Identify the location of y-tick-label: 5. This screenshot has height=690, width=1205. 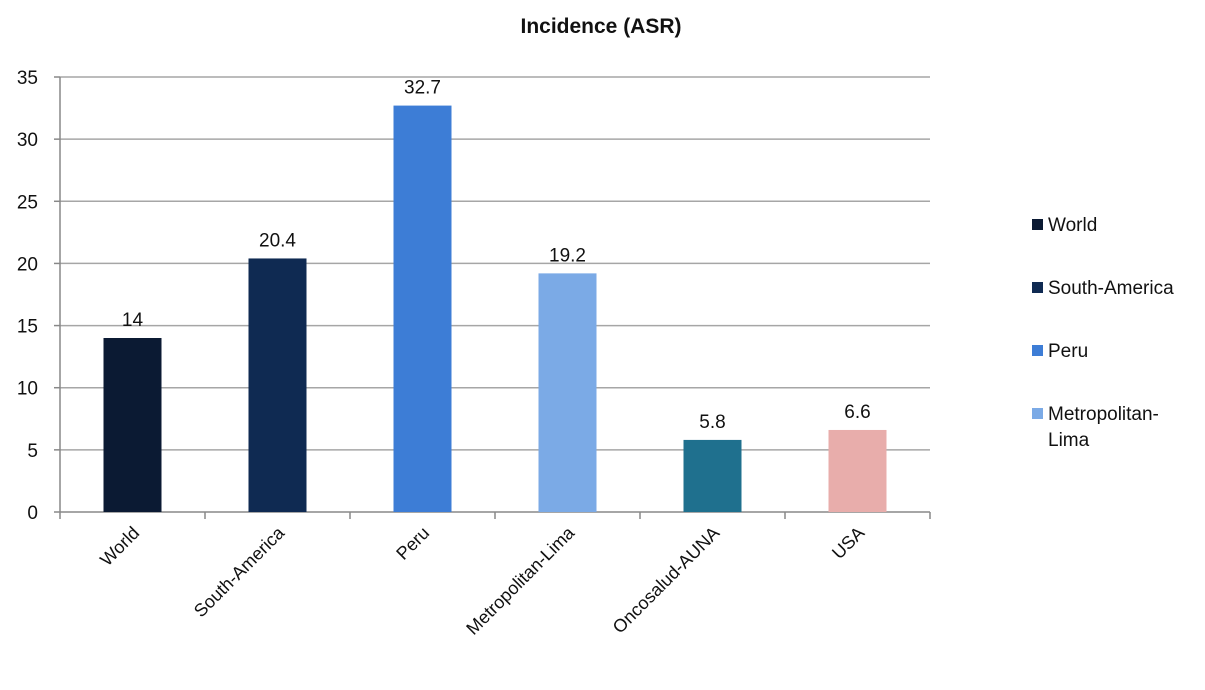
(32, 451).